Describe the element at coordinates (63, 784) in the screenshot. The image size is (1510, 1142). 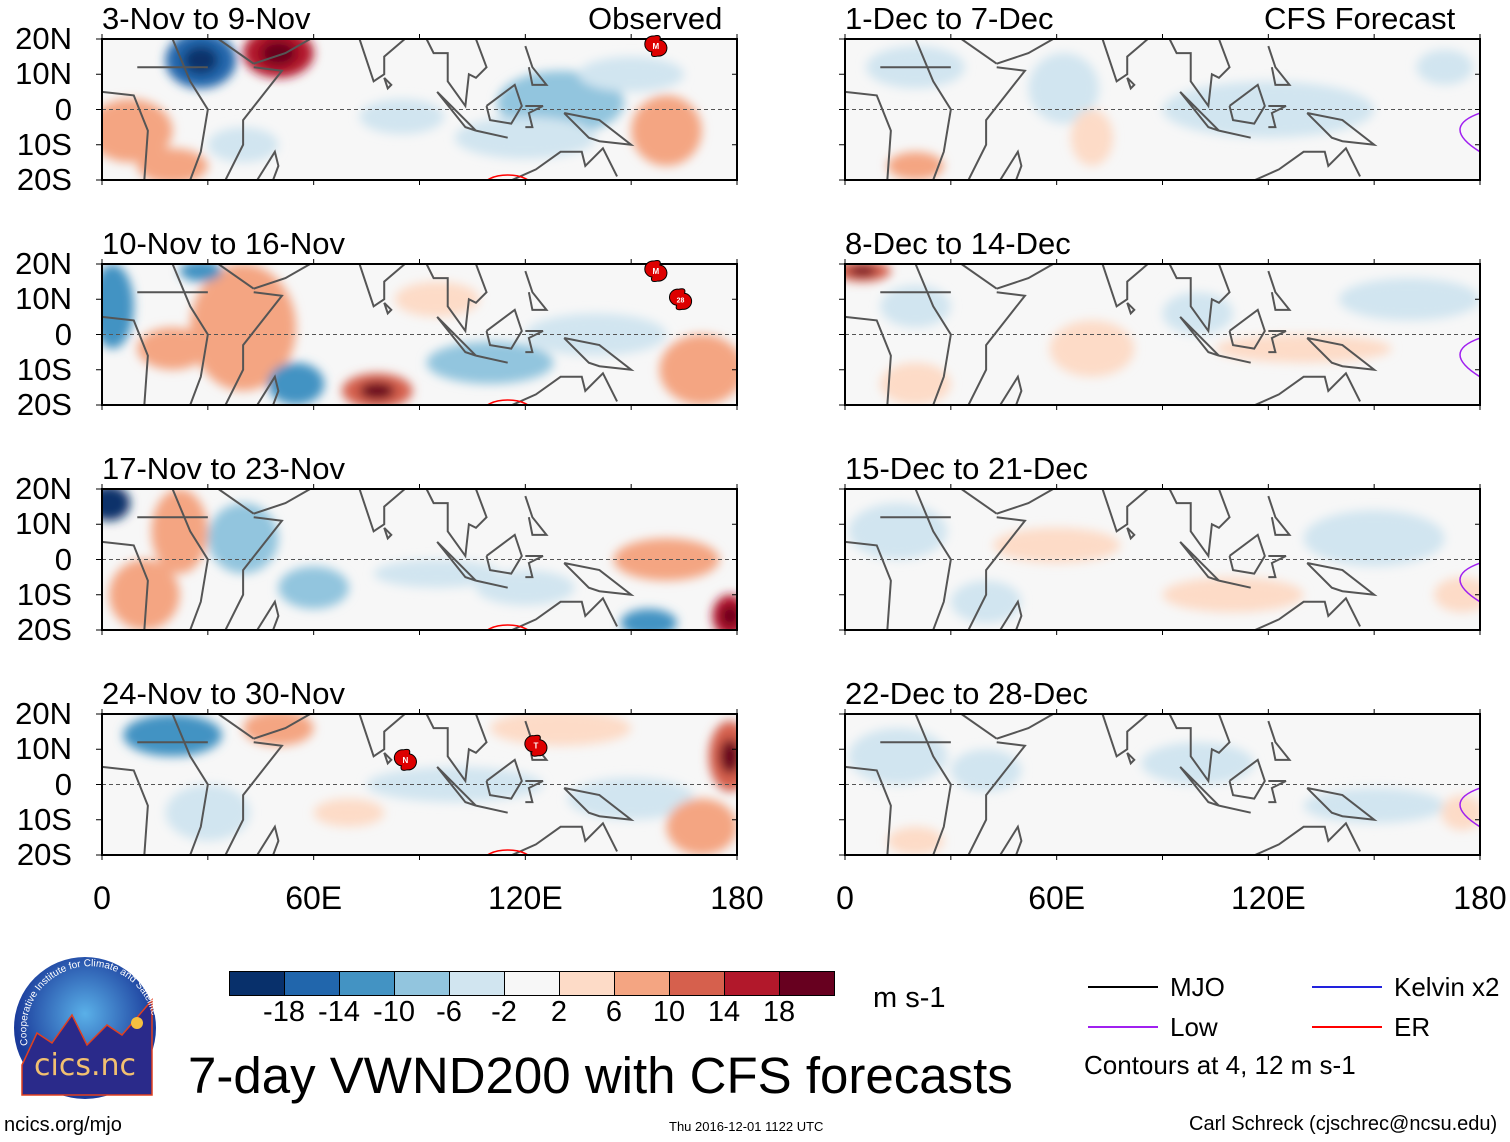
I see `y-tick-label: 0` at that location.